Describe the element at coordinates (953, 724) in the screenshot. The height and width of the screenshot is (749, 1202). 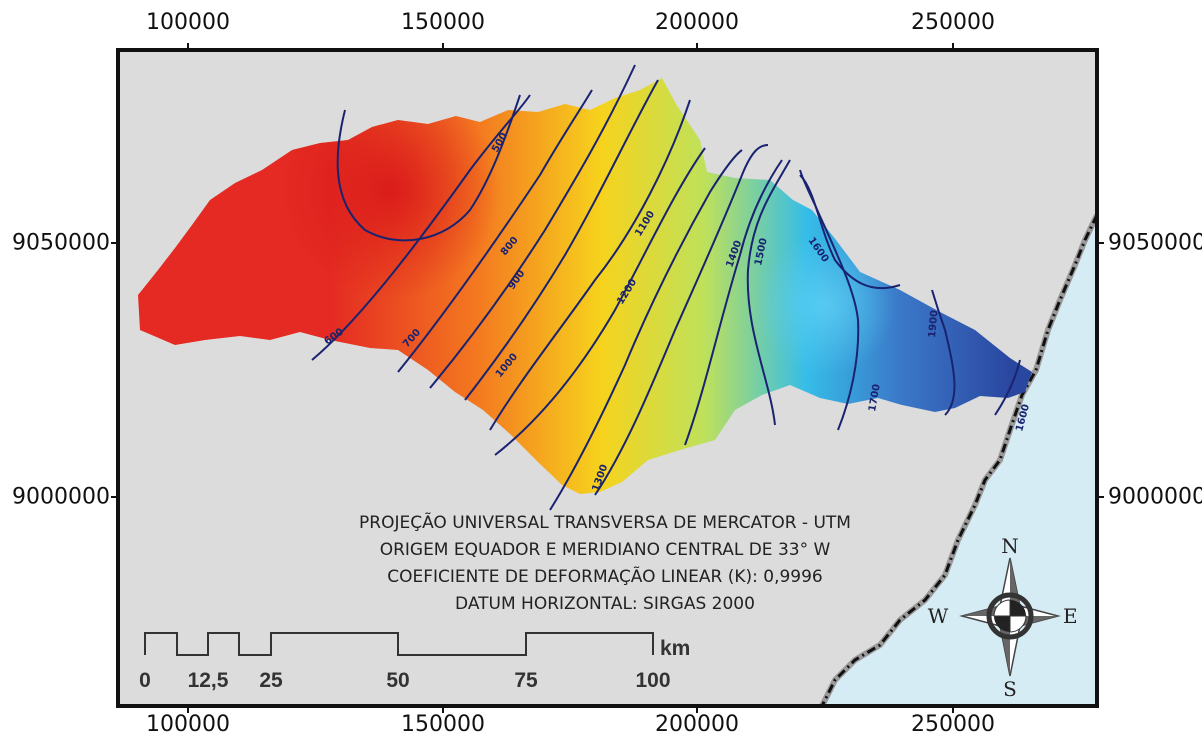
I see `x-tick-bottom-250000: 250000` at that location.